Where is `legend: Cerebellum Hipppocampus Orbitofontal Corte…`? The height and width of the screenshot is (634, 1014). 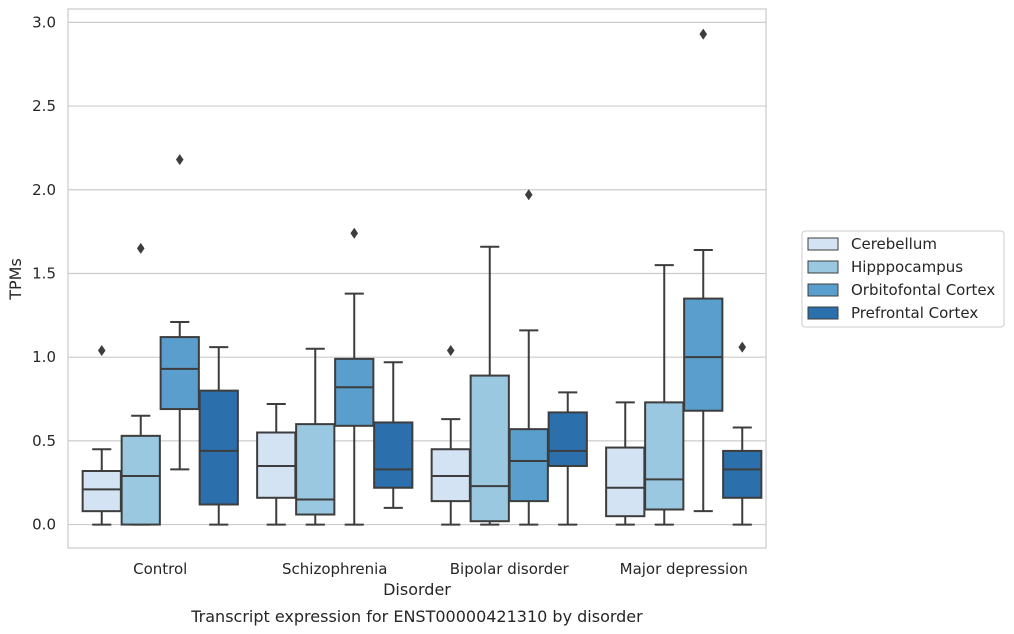 legend: Cerebellum Hipppocampus Orbitofontal Corte… is located at coordinates (903, 279).